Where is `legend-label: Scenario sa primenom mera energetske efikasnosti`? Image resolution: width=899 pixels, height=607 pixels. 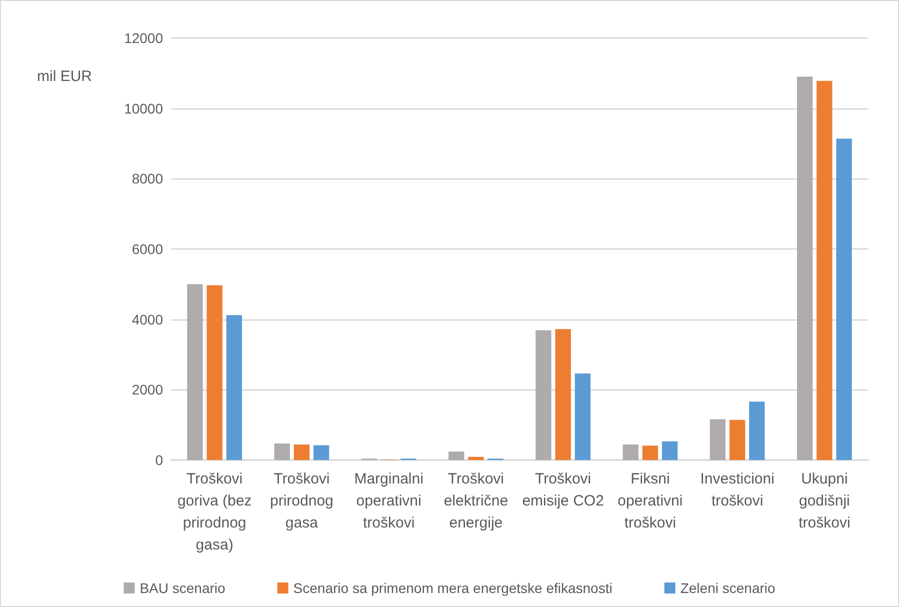 legend-label: Scenario sa primenom mera energetske efikasnosti is located at coordinates (452, 588).